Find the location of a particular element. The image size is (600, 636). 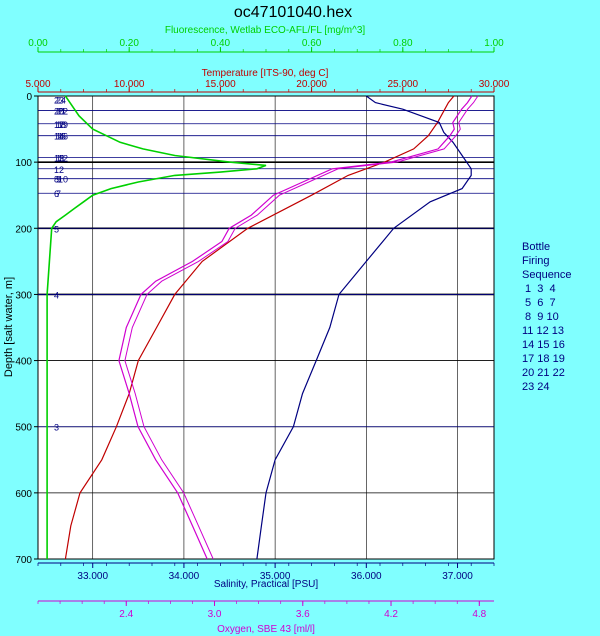

oxygen-axis: 2.4 3.0 3.6 4.2 4.8 Oxygen, SBE 43 [ml/l] is located at coordinates (265, 617).